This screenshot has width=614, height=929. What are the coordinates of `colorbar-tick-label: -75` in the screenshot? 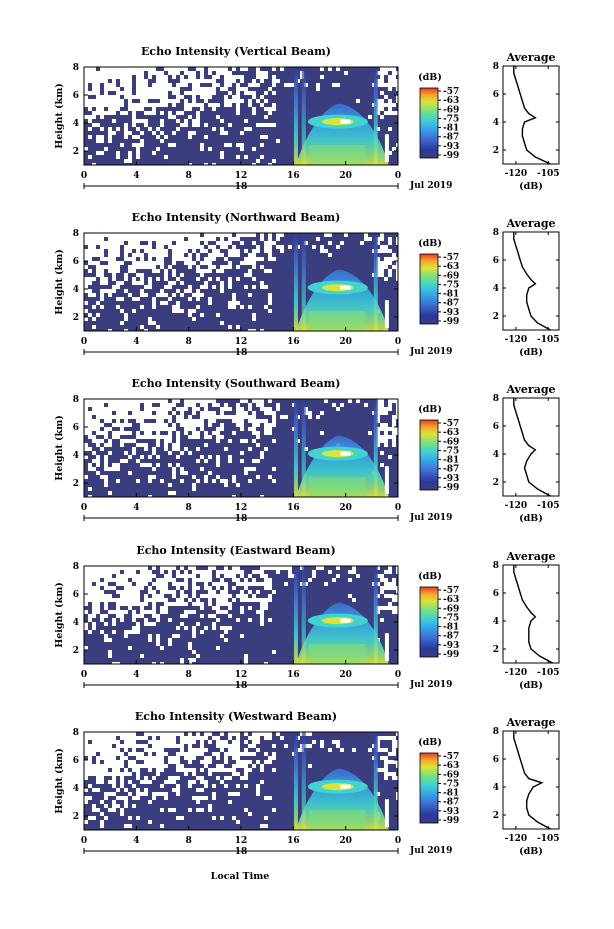 It's located at (451, 784).